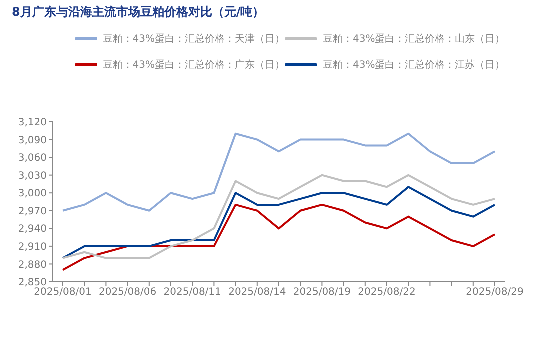 This screenshot has height=346, width=553. What do you see at coordinates (193, 65) in the screenshot?
I see `legend-label: 豆粕：43%蛋白：汇总价格：广东（日）` at bounding box center [193, 65].